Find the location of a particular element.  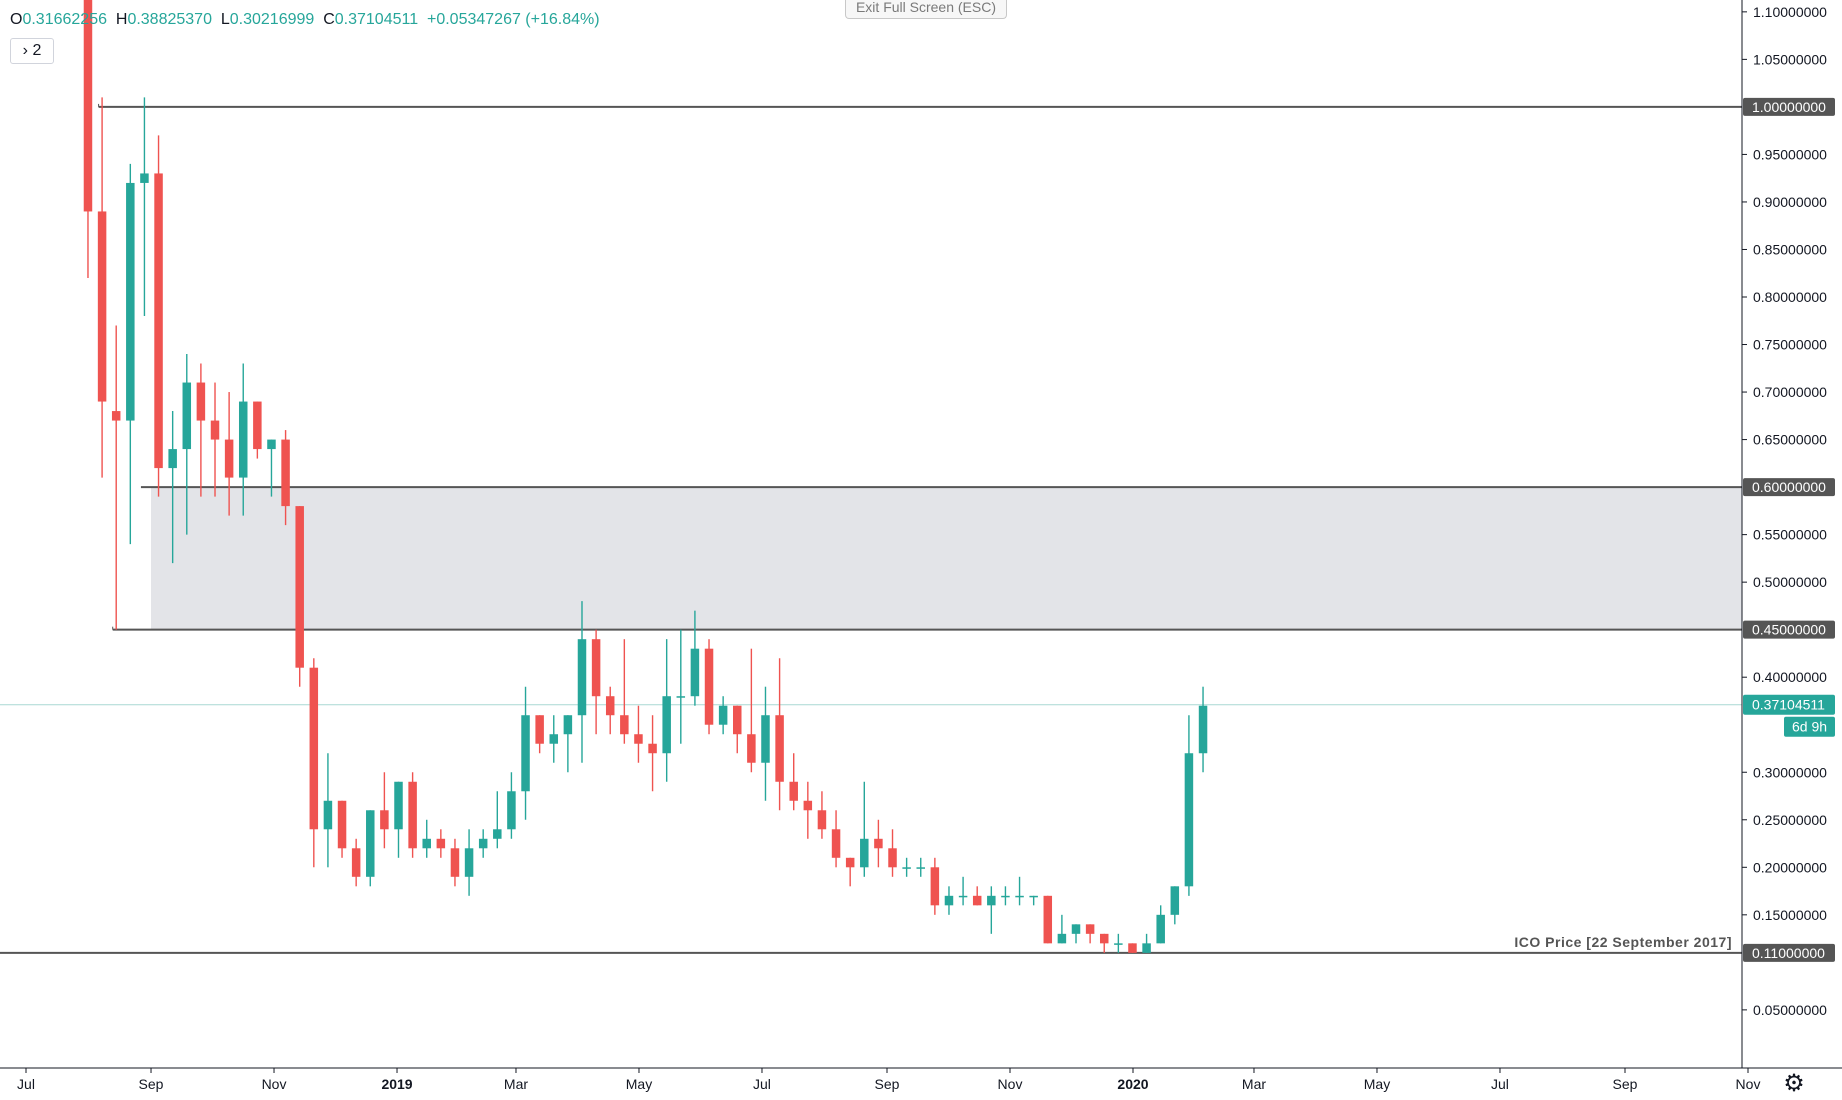

collapse-indicators-button: › 2 is located at coordinates (32, 51).